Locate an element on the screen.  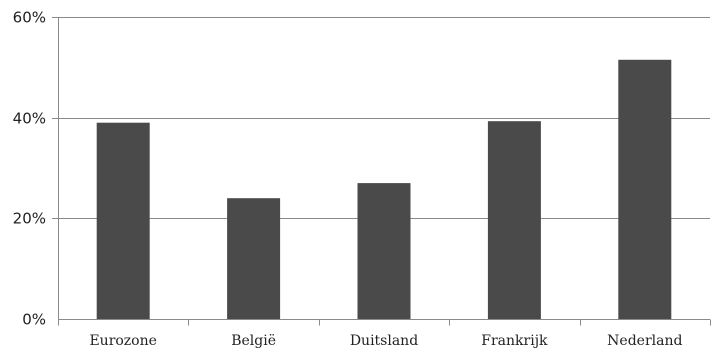
x-category-label: Eurozone is located at coordinates (122, 341).